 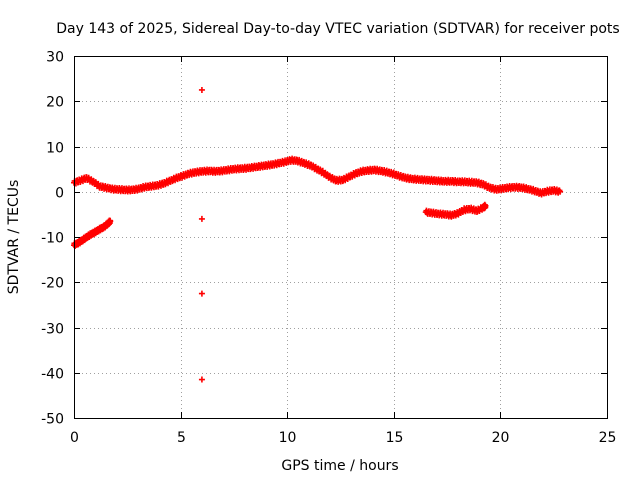 What do you see at coordinates (55, 103) in the screenshot?
I see `y-tick-label: 20` at bounding box center [55, 103].